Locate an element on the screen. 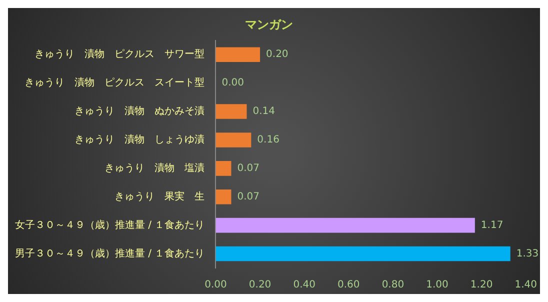 The height and width of the screenshot is (302, 548). x-tick-label: 1.00 is located at coordinates (437, 285).